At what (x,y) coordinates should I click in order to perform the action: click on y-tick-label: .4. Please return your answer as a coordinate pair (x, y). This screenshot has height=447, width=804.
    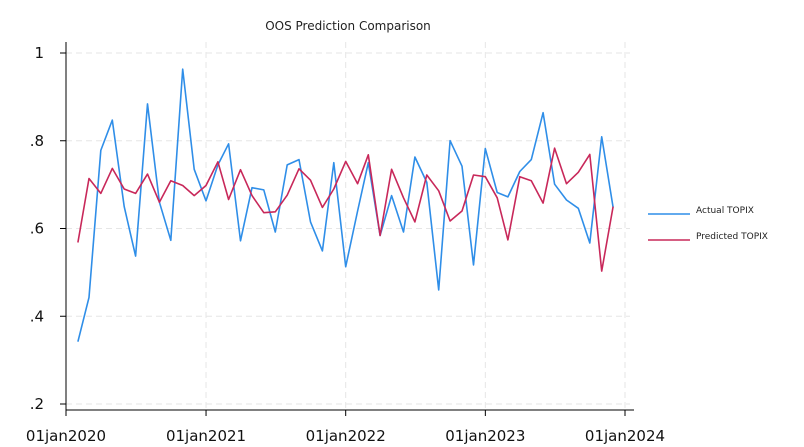
    Looking at the image, I should click on (37, 316).